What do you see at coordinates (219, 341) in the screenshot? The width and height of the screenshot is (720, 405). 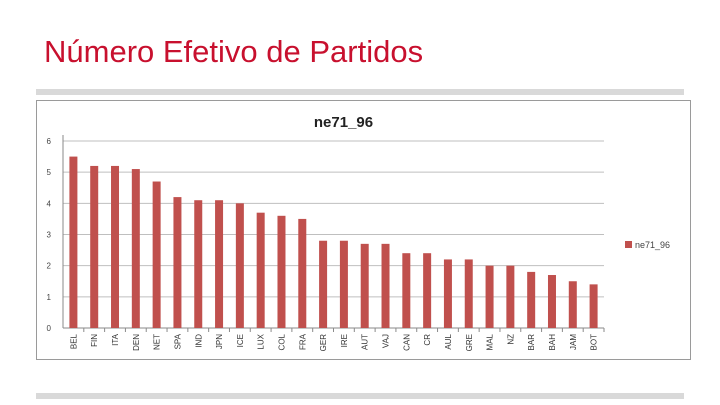 I see `x-tick-label: JPN` at bounding box center [219, 341].